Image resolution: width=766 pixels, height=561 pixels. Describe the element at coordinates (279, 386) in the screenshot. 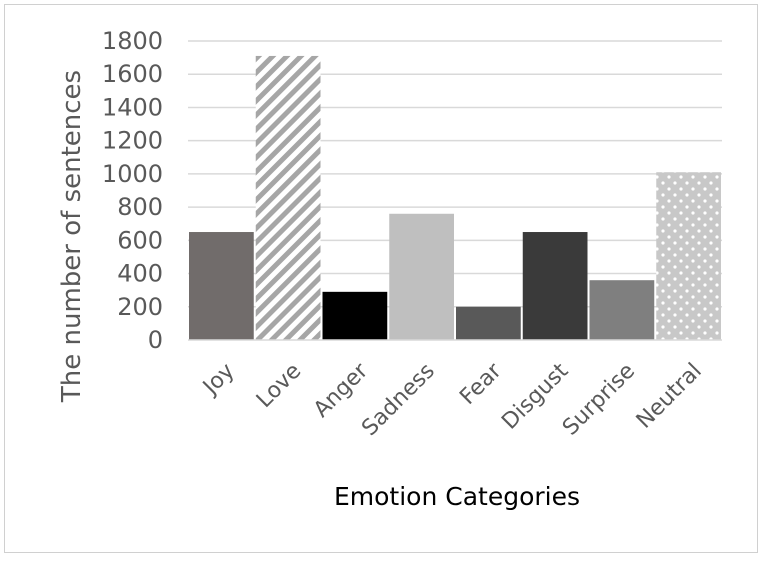

I see `x-category-label: Love` at that location.